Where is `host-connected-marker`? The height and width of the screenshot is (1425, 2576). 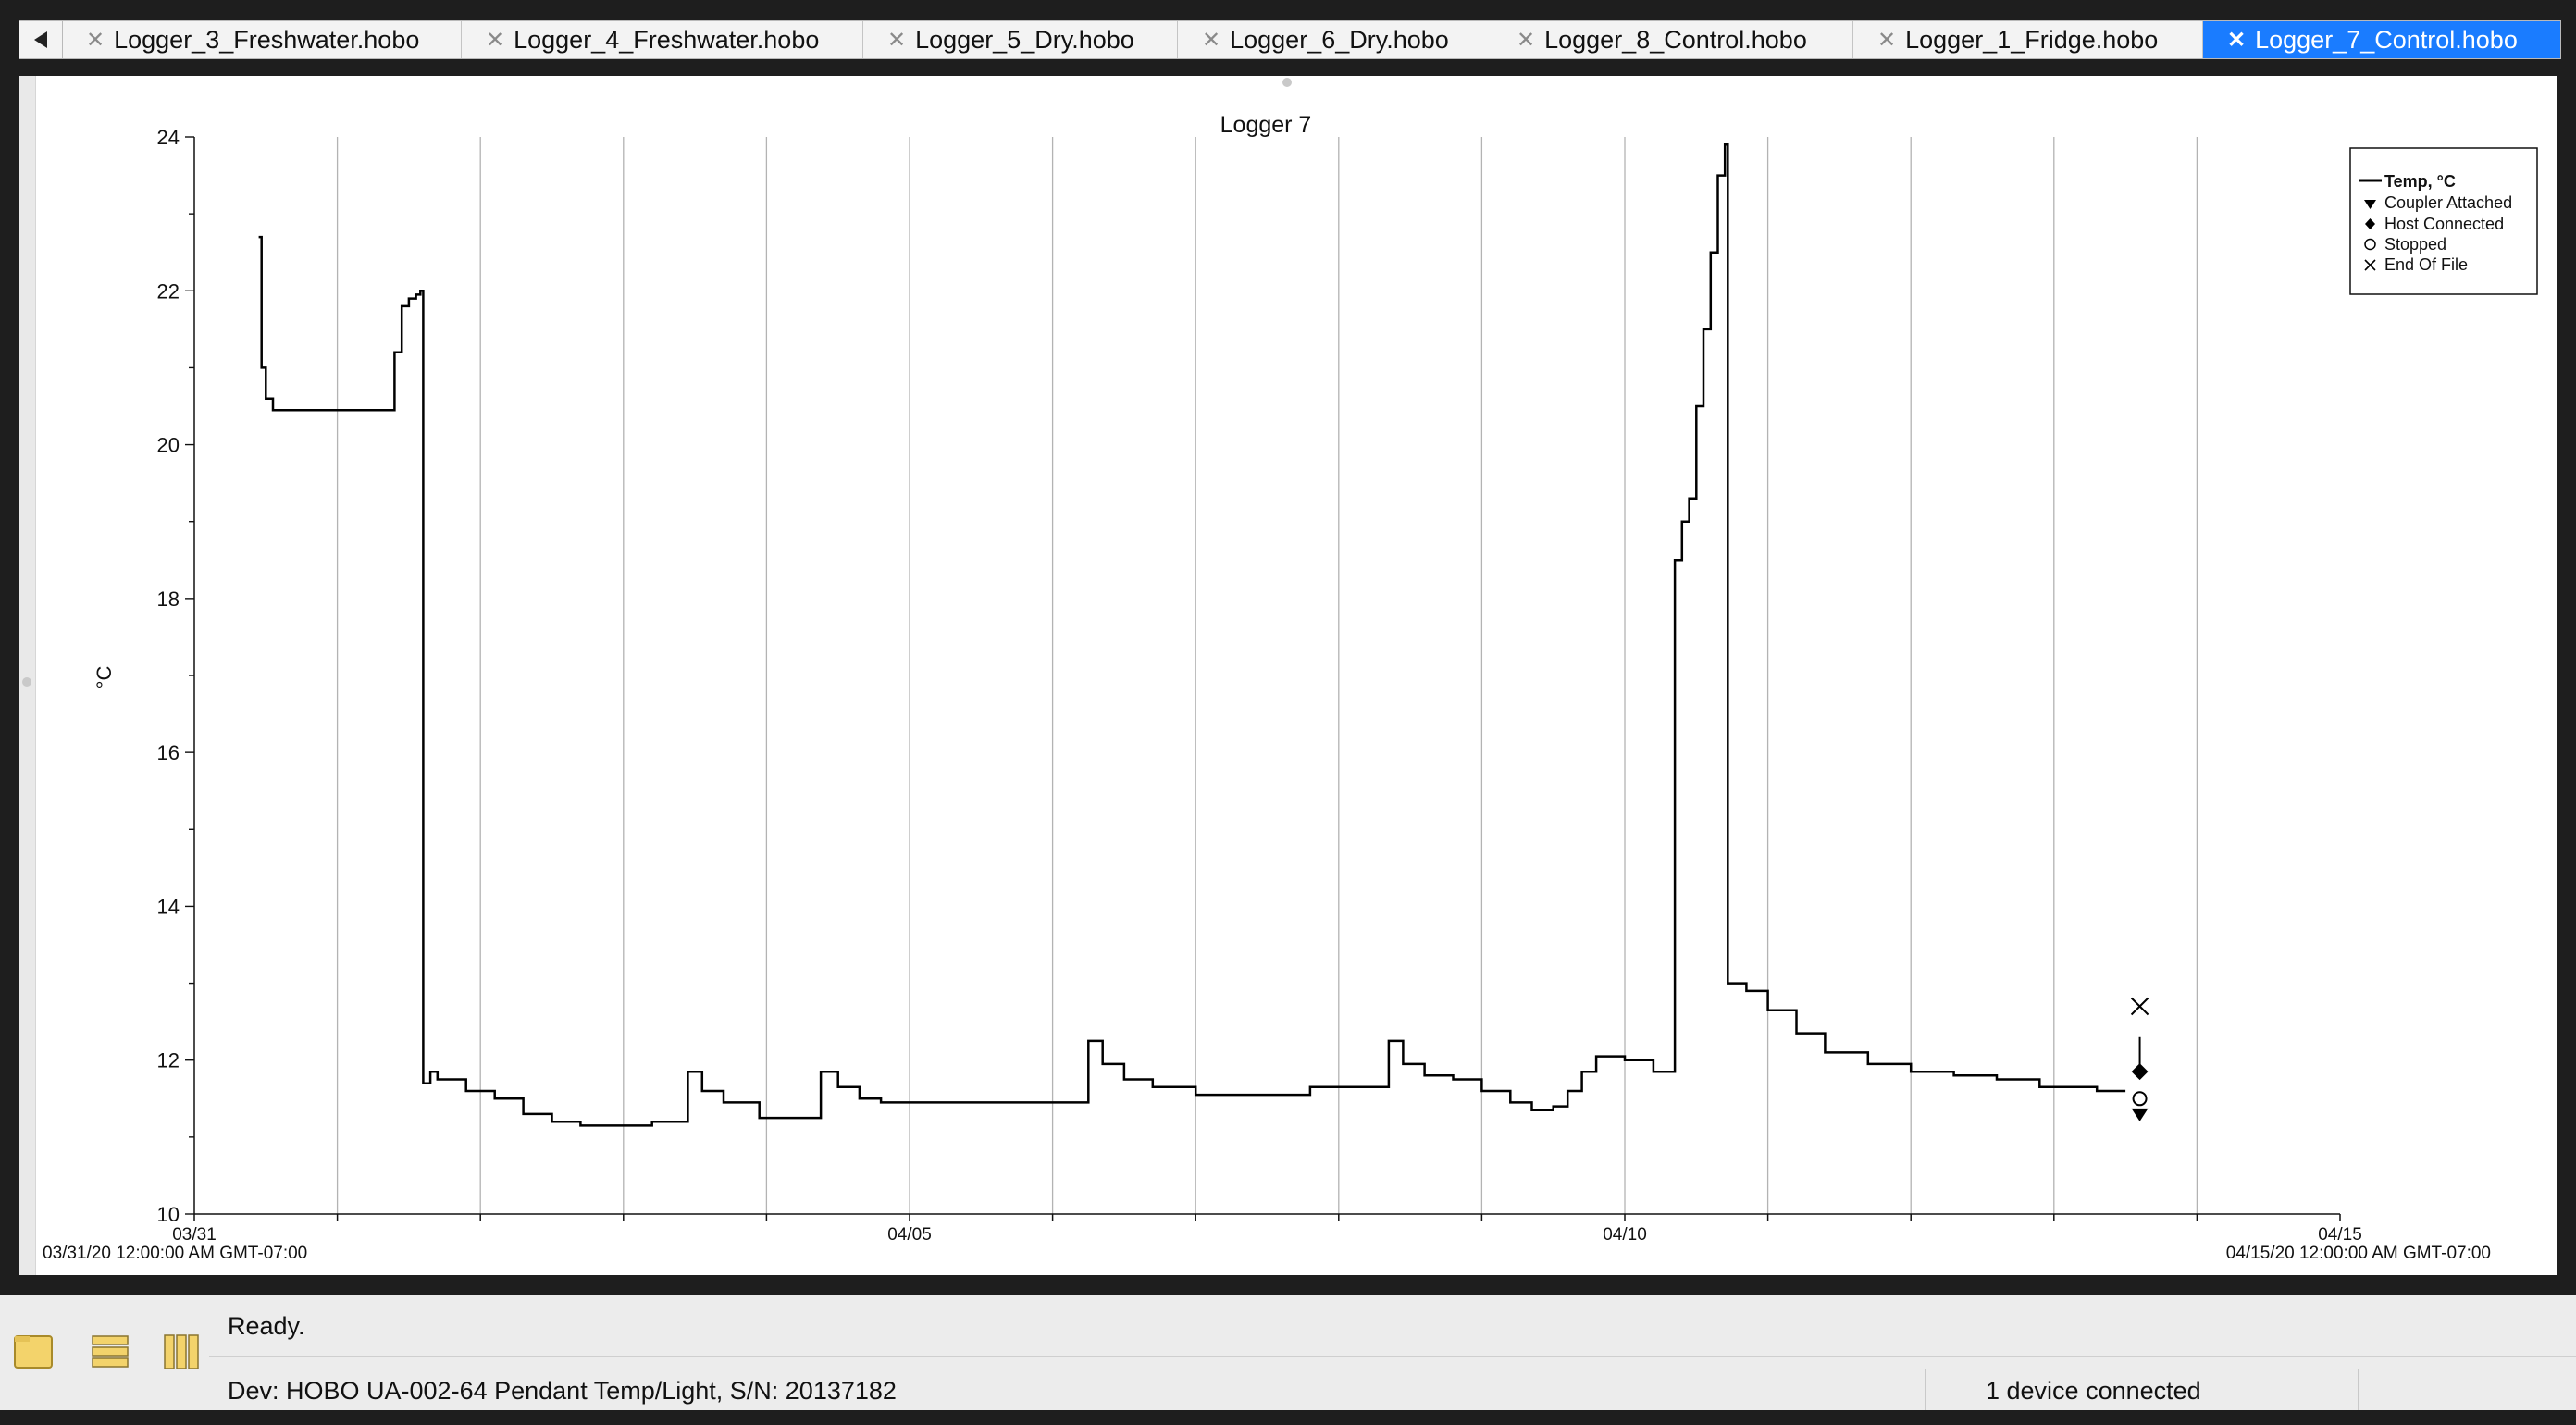
host-connected-marker is located at coordinates (2140, 1072).